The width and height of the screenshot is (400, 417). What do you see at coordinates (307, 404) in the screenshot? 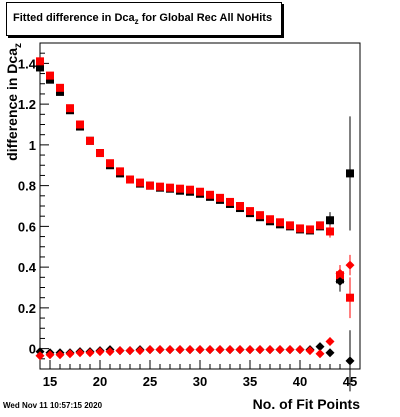
I see `x-axis-title: No. of Fit Points` at bounding box center [307, 404].